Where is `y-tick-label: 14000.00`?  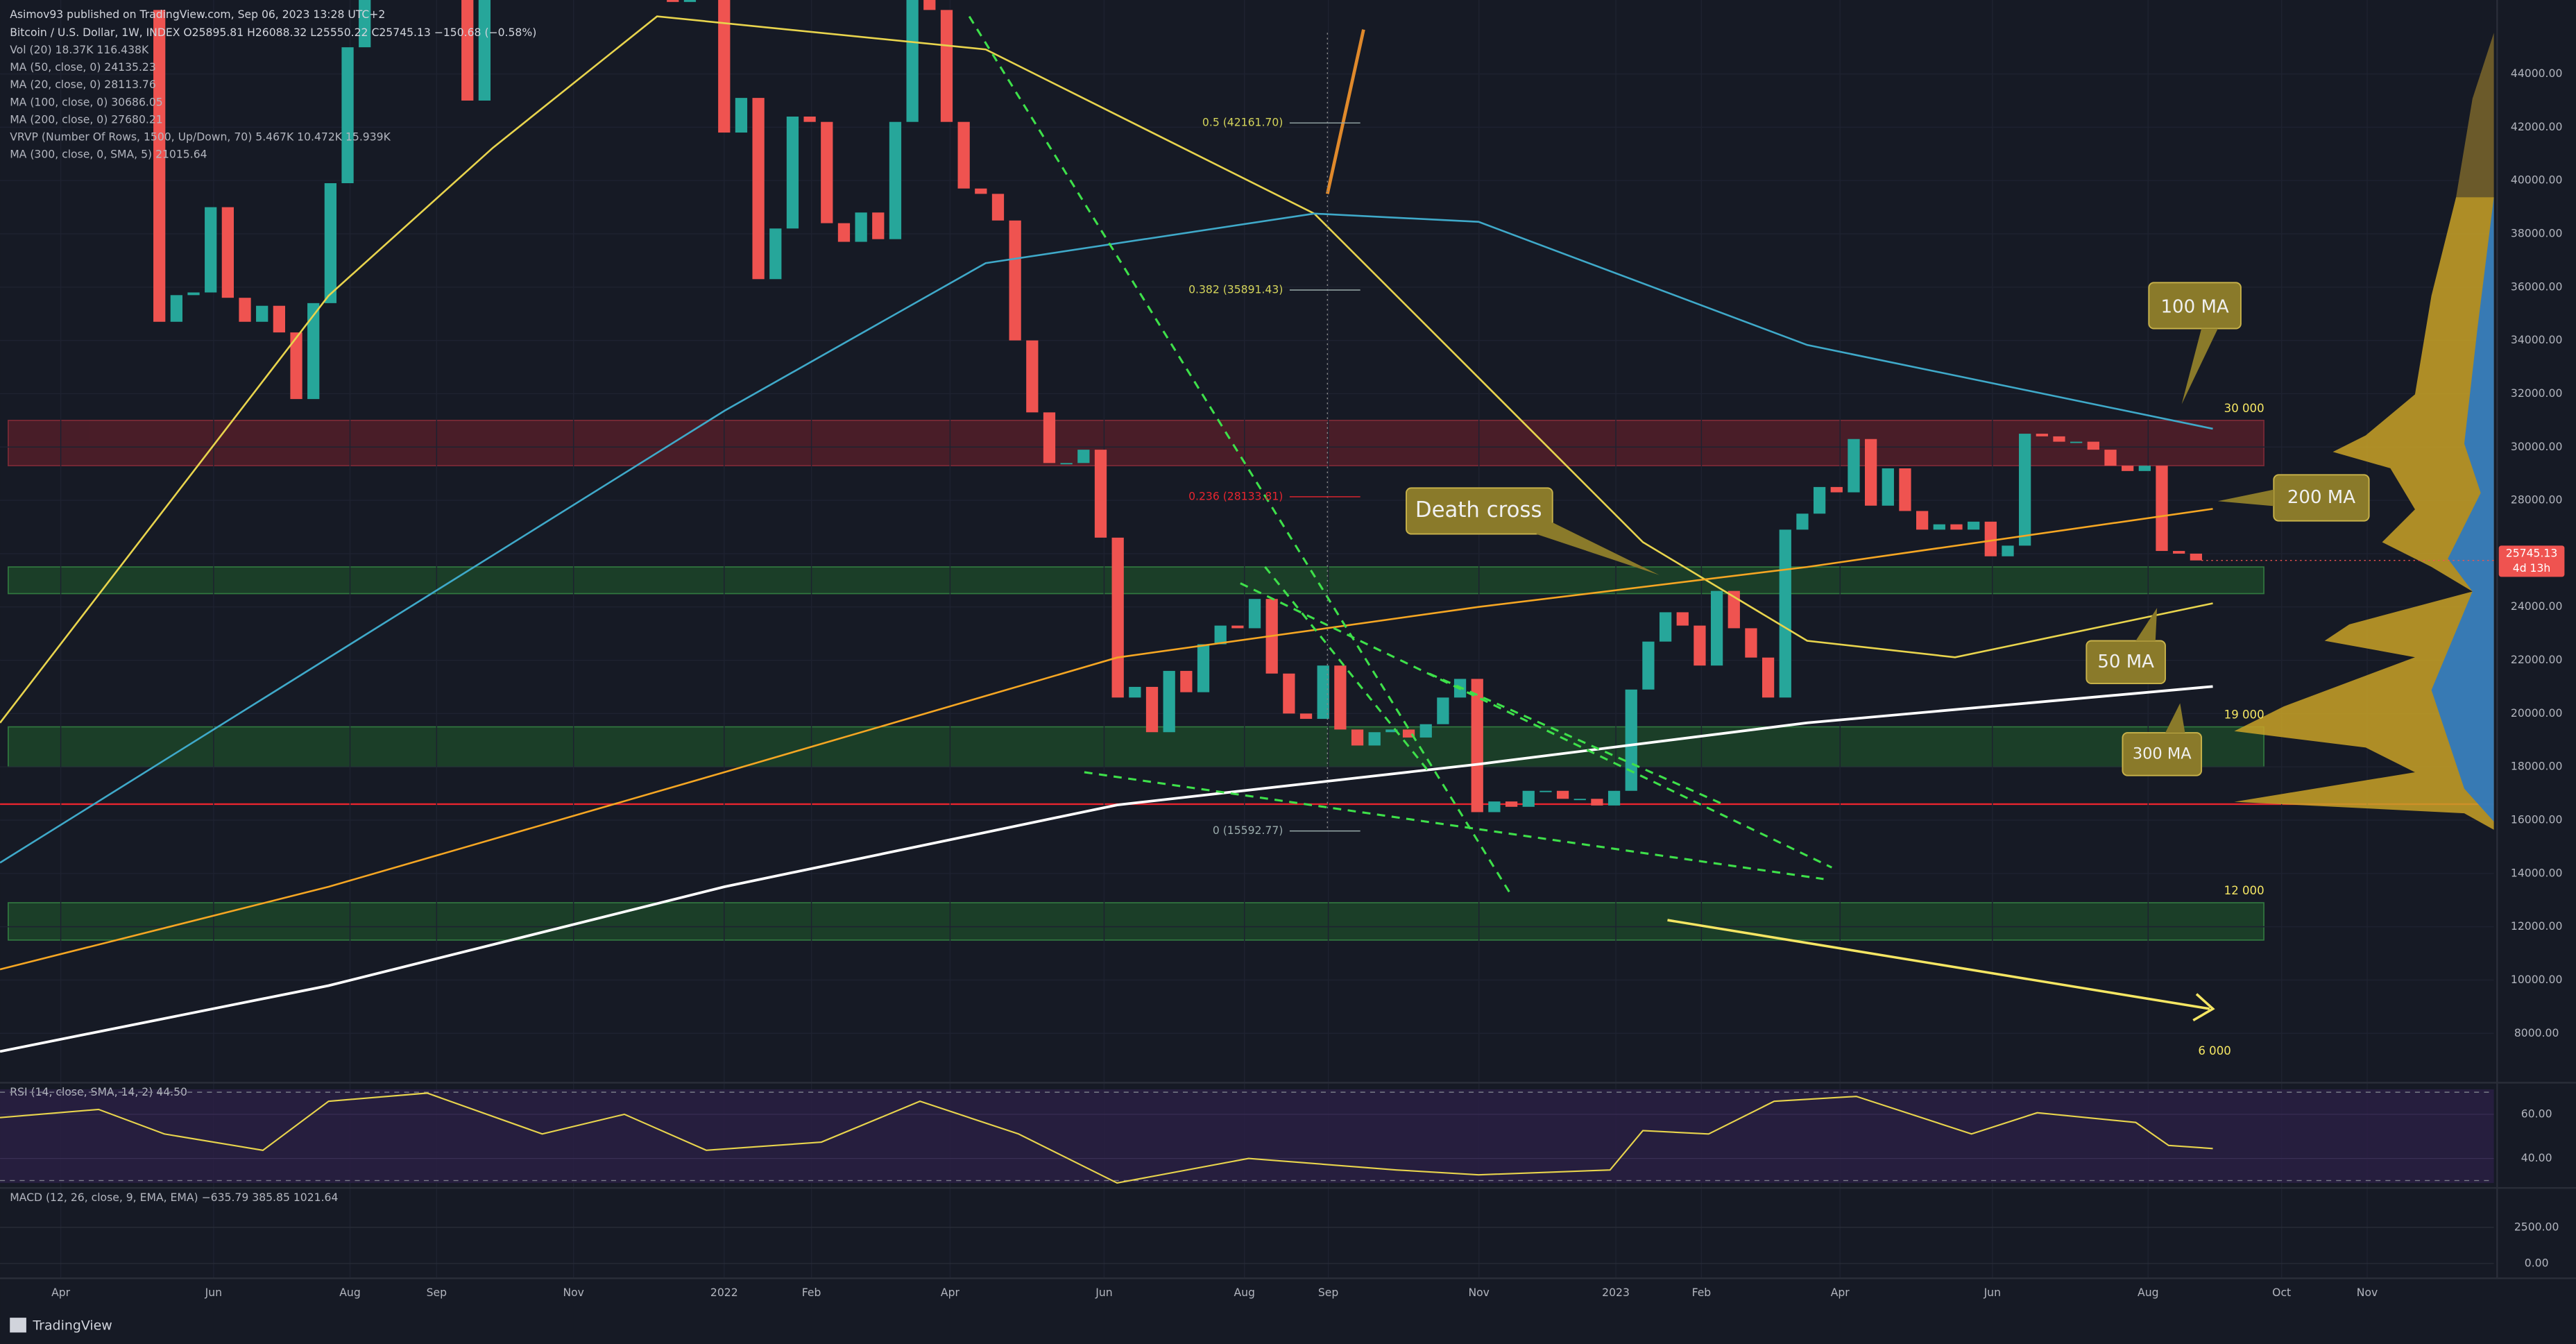
y-tick-label: 14000.00 is located at coordinates (2536, 873).